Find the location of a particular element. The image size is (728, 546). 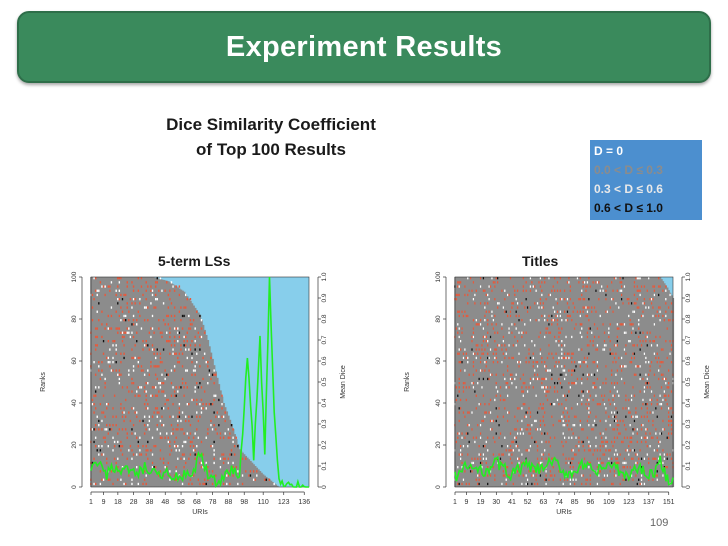

y-tick-label: 60 is located at coordinates (74, 361).